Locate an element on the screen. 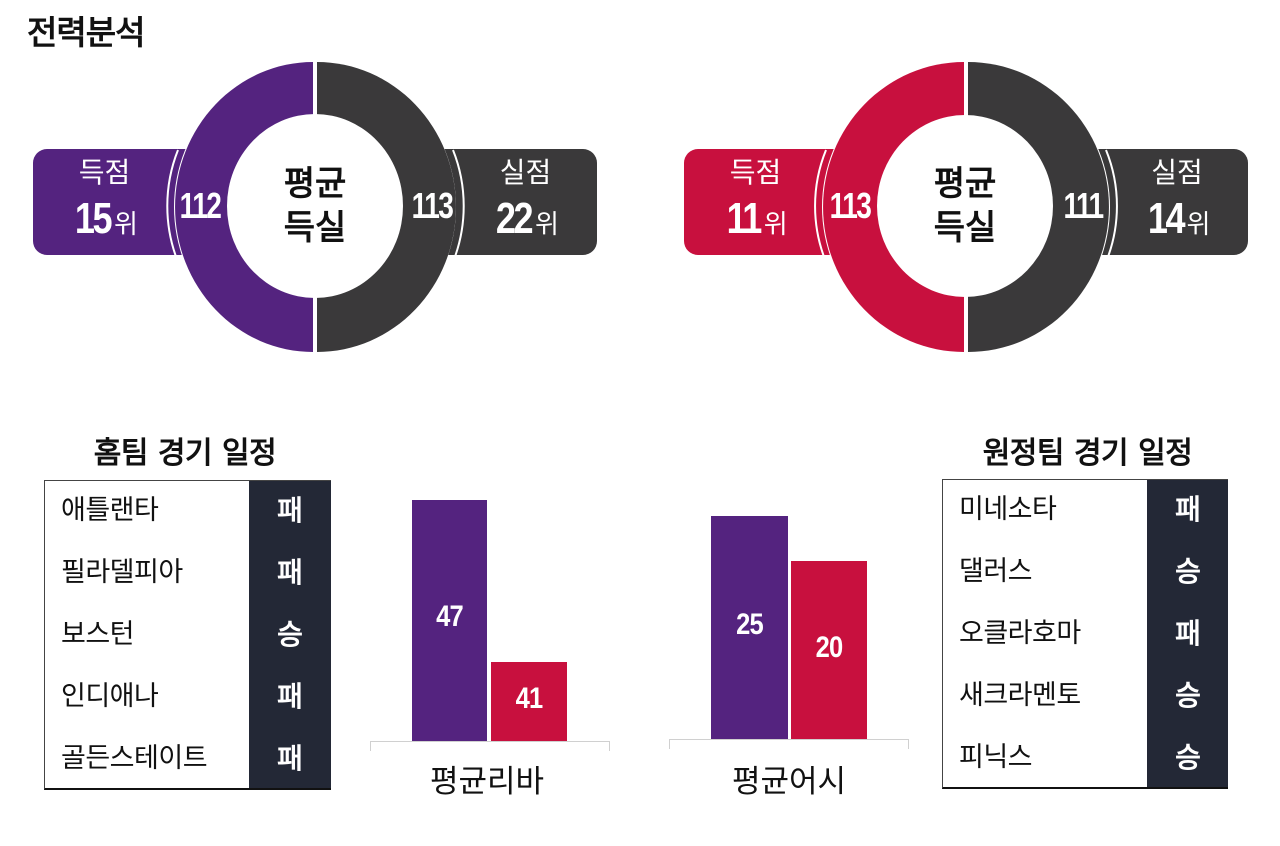  opponent-name: 애틀랜타 is located at coordinates (110, 510).